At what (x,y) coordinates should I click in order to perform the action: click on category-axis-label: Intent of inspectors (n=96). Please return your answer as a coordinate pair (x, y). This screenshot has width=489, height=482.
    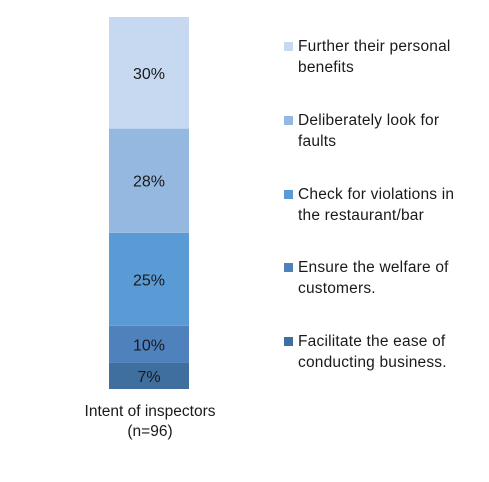
    Looking at the image, I should click on (150, 422).